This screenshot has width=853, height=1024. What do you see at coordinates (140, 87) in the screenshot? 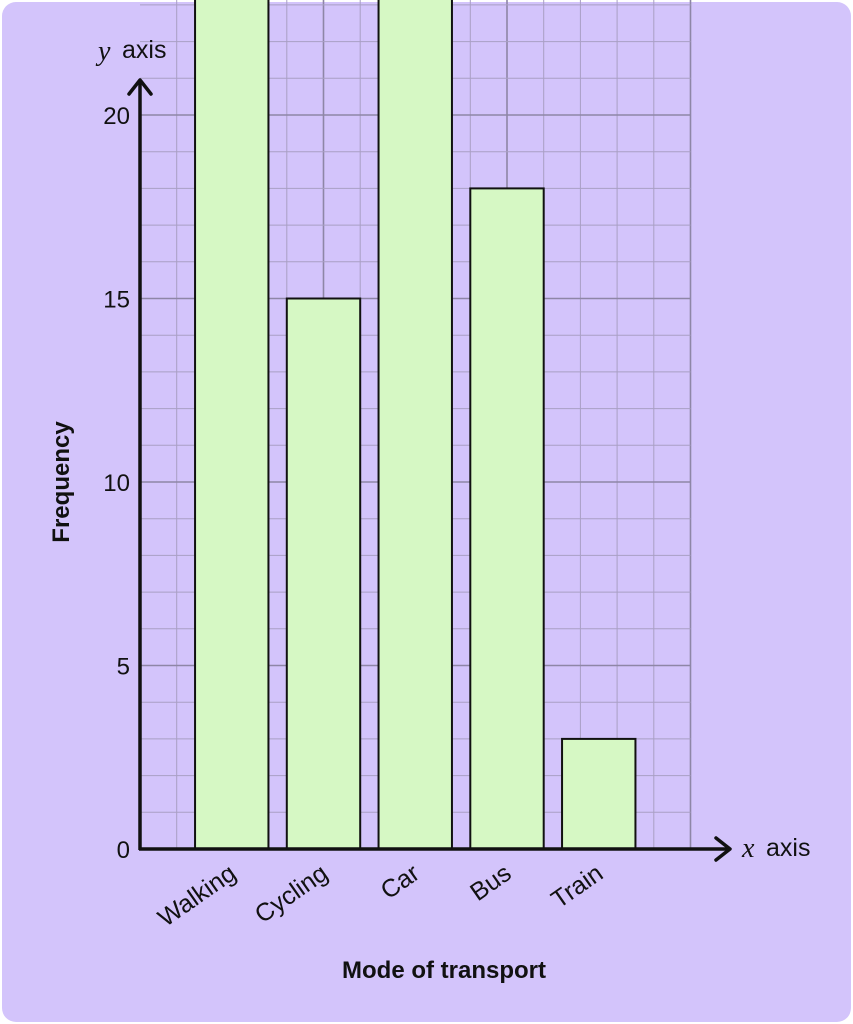
I see `y-axis-arrow` at bounding box center [140, 87].